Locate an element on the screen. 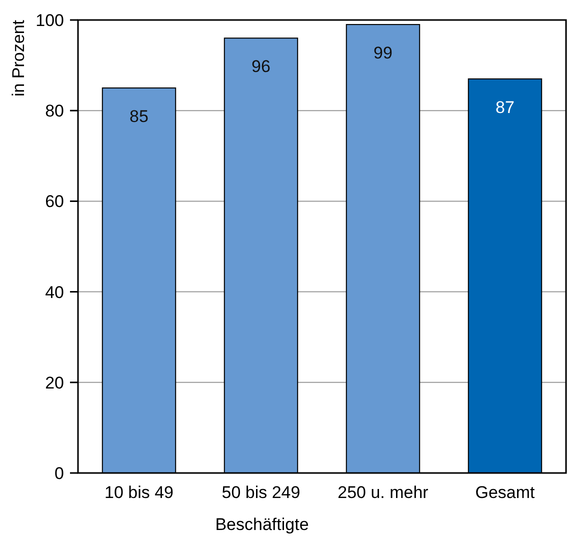 Image resolution: width=567 pixels, height=536 pixels. data-label: 87 is located at coordinates (505, 107).